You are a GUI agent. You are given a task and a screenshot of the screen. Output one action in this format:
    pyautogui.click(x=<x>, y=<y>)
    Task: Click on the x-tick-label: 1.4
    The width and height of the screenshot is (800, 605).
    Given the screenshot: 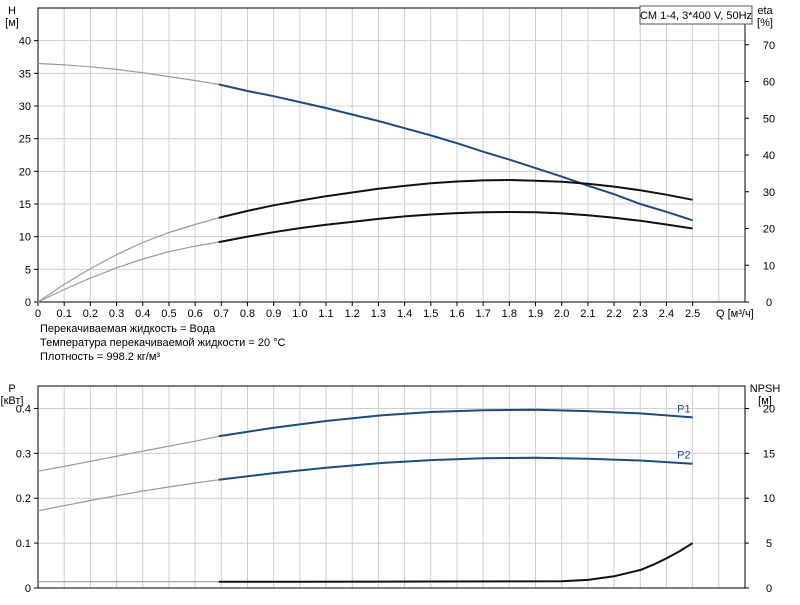 What is the action you would take?
    pyautogui.click(x=404, y=314)
    